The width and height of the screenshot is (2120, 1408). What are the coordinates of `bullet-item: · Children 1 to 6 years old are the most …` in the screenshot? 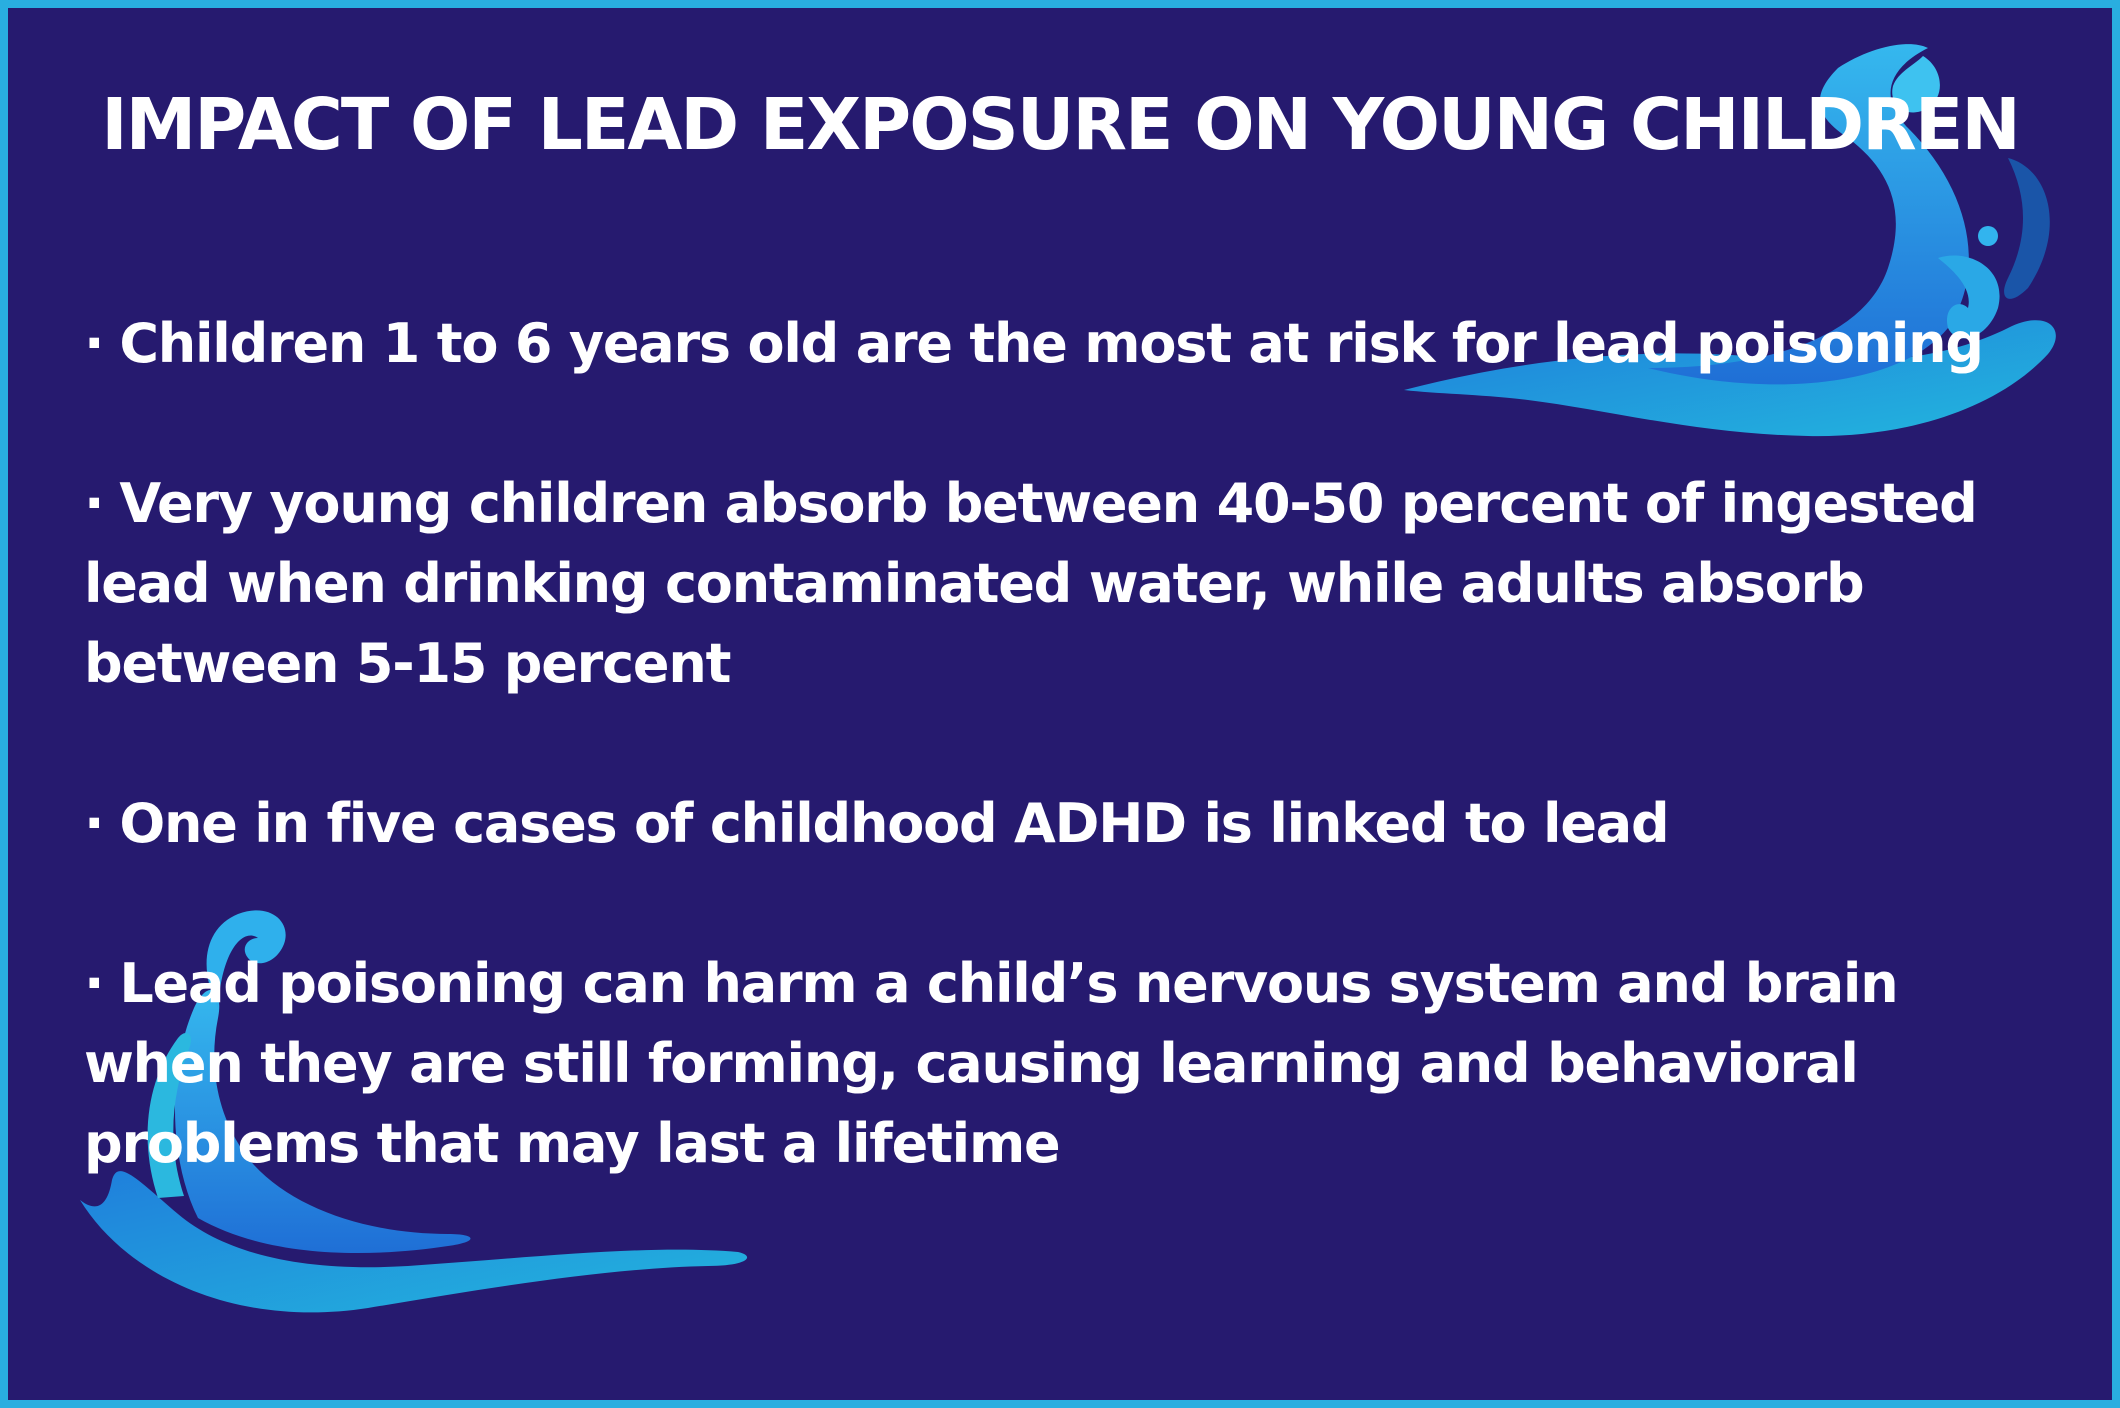 It's located at (1074, 344).